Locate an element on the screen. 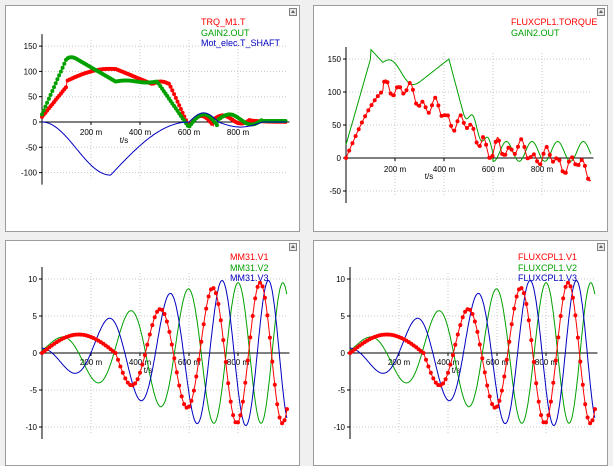 The width and height of the screenshot is (613, 466). x-tick-label: 400 m is located at coordinates (140, 362).